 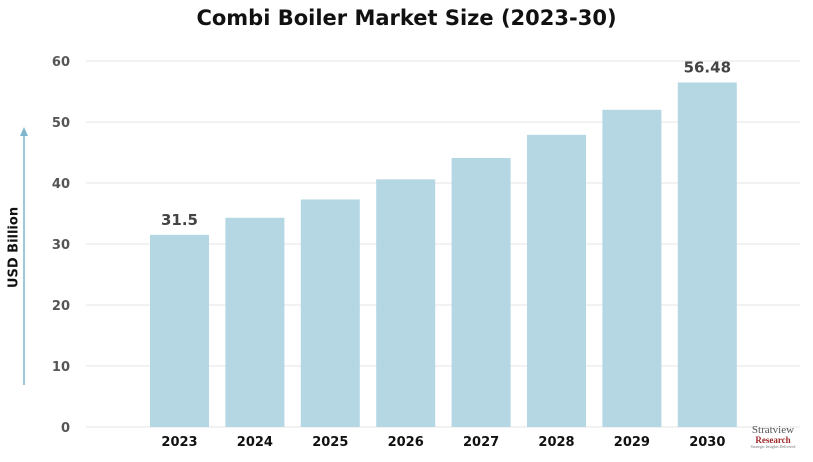 I want to click on y-tick-label: 60, so click(x=61, y=62).